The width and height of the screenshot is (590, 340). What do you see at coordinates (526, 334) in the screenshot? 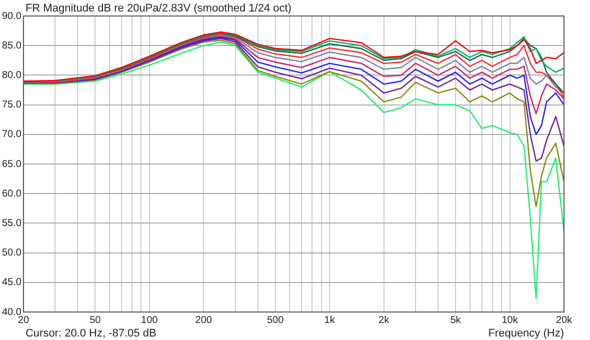
I see `x-axis-title: Frequency (Hz)` at bounding box center [526, 334].